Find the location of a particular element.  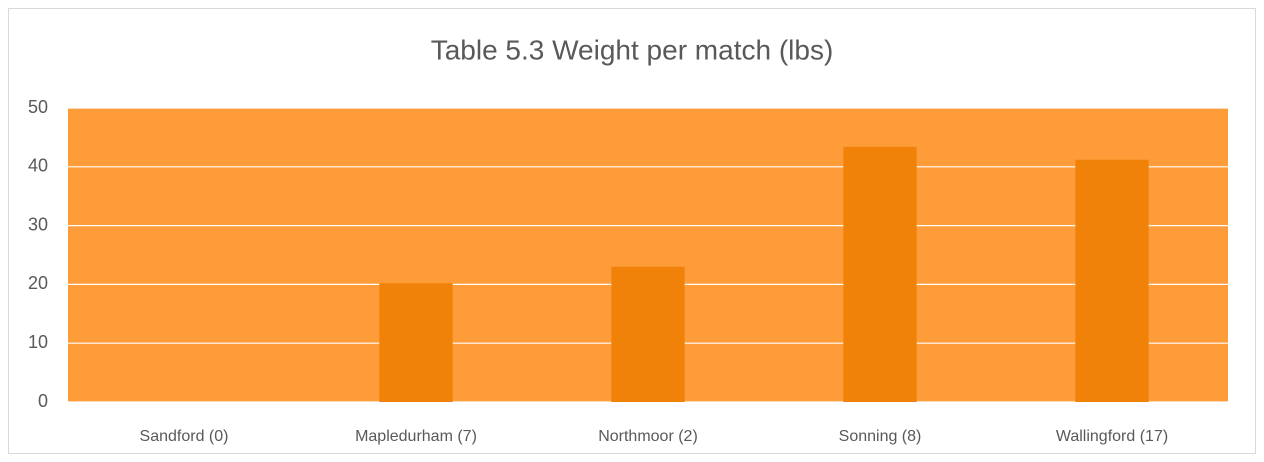

x-tick-label: Wallingford (17) is located at coordinates (1112, 436).